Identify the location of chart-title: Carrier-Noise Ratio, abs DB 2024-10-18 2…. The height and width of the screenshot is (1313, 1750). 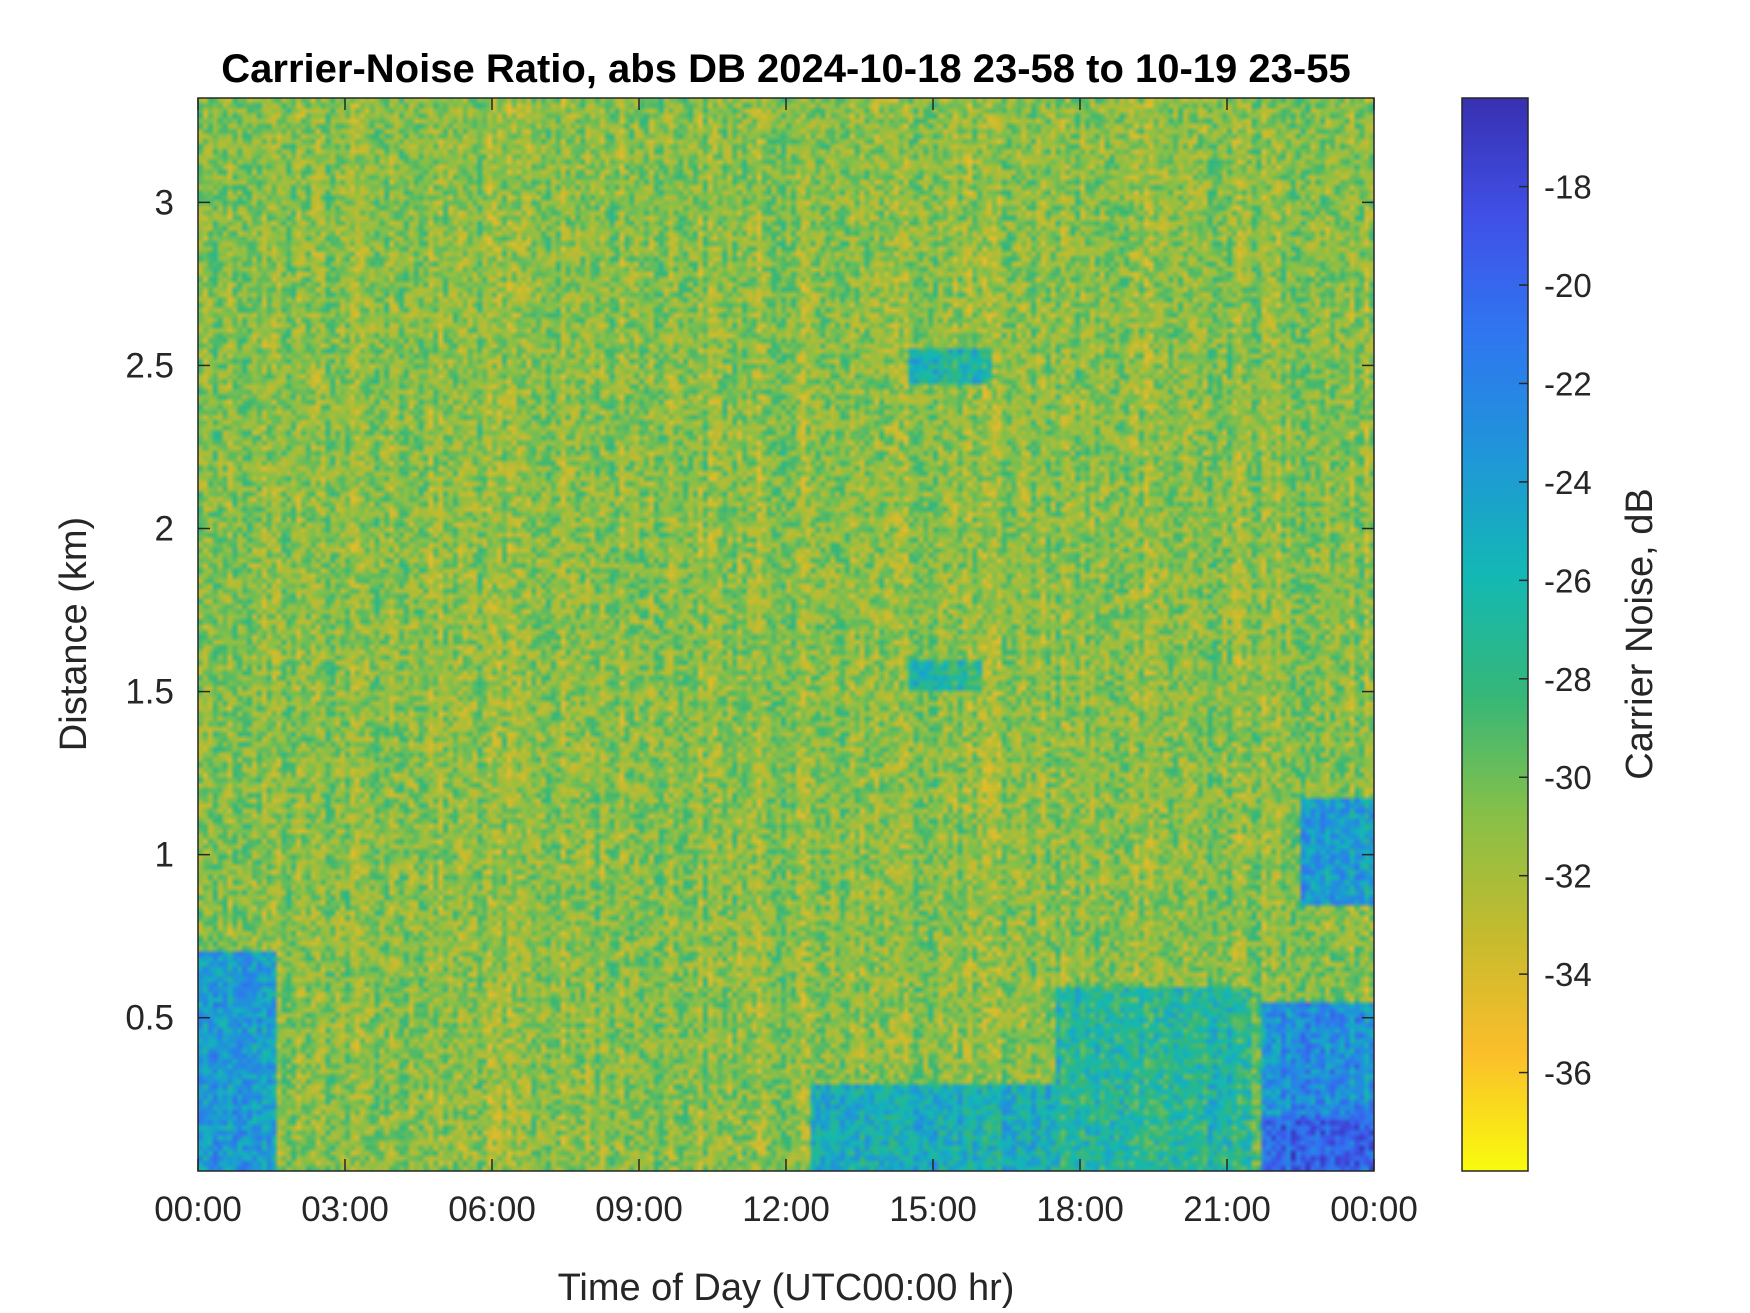
(785, 69).